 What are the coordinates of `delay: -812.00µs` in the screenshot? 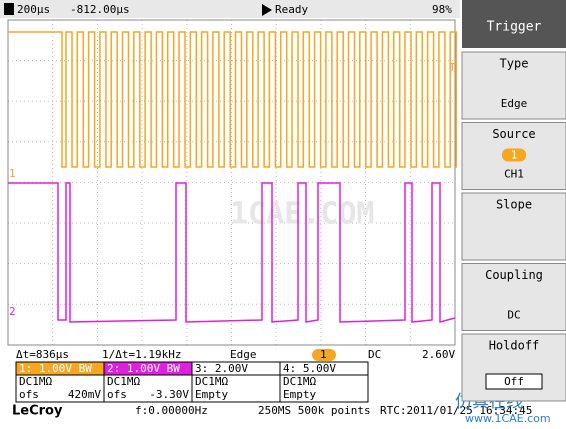 It's located at (100, 9).